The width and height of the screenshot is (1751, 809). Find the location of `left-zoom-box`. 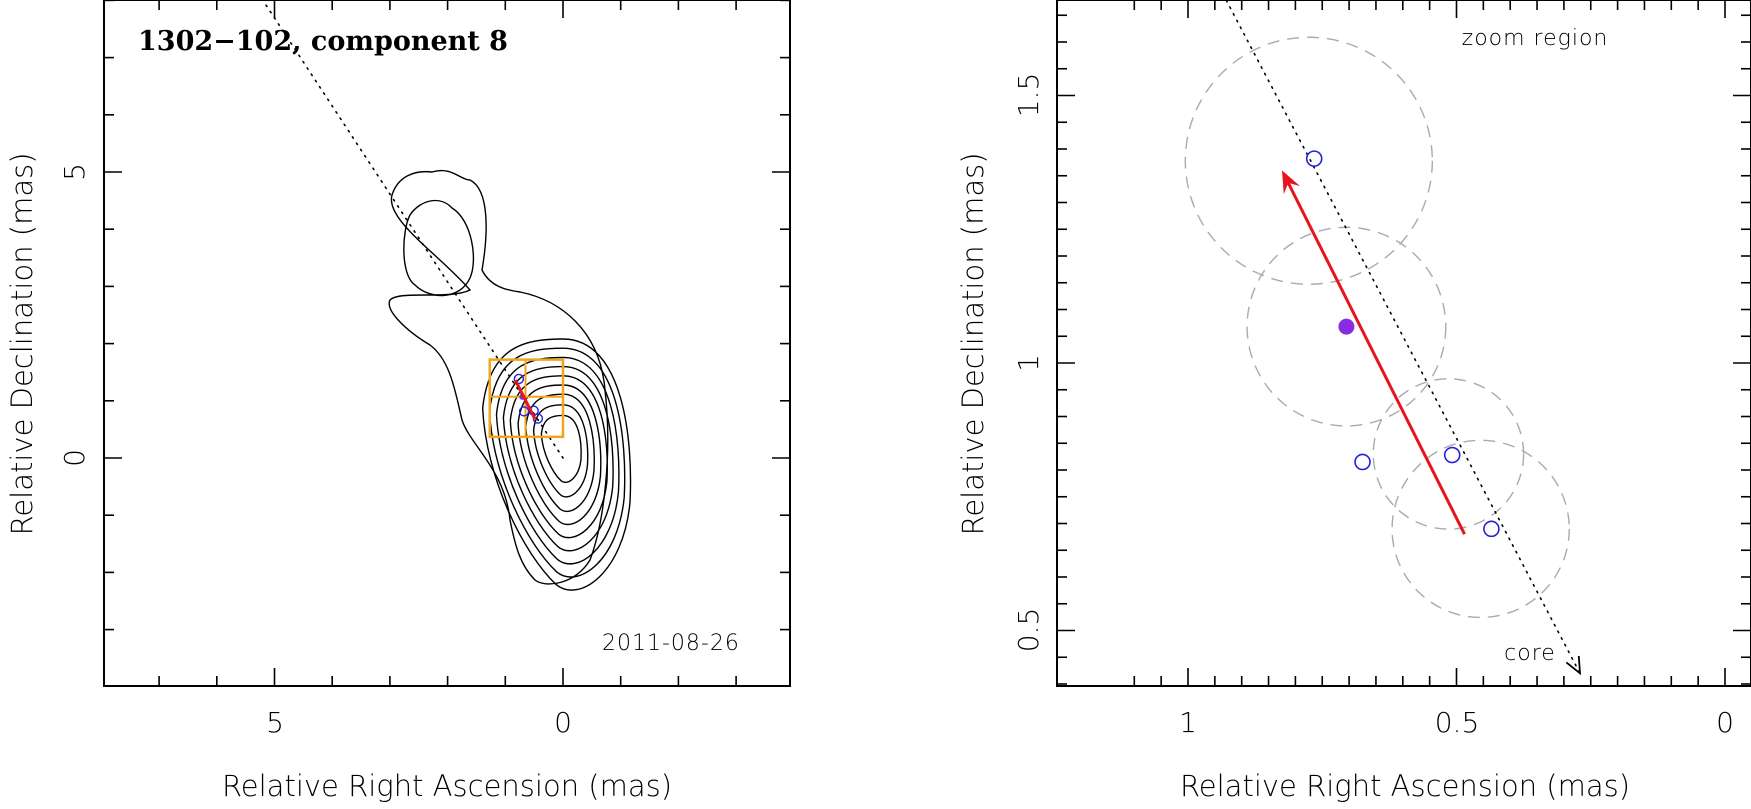

left-zoom-box is located at coordinates (526, 398).